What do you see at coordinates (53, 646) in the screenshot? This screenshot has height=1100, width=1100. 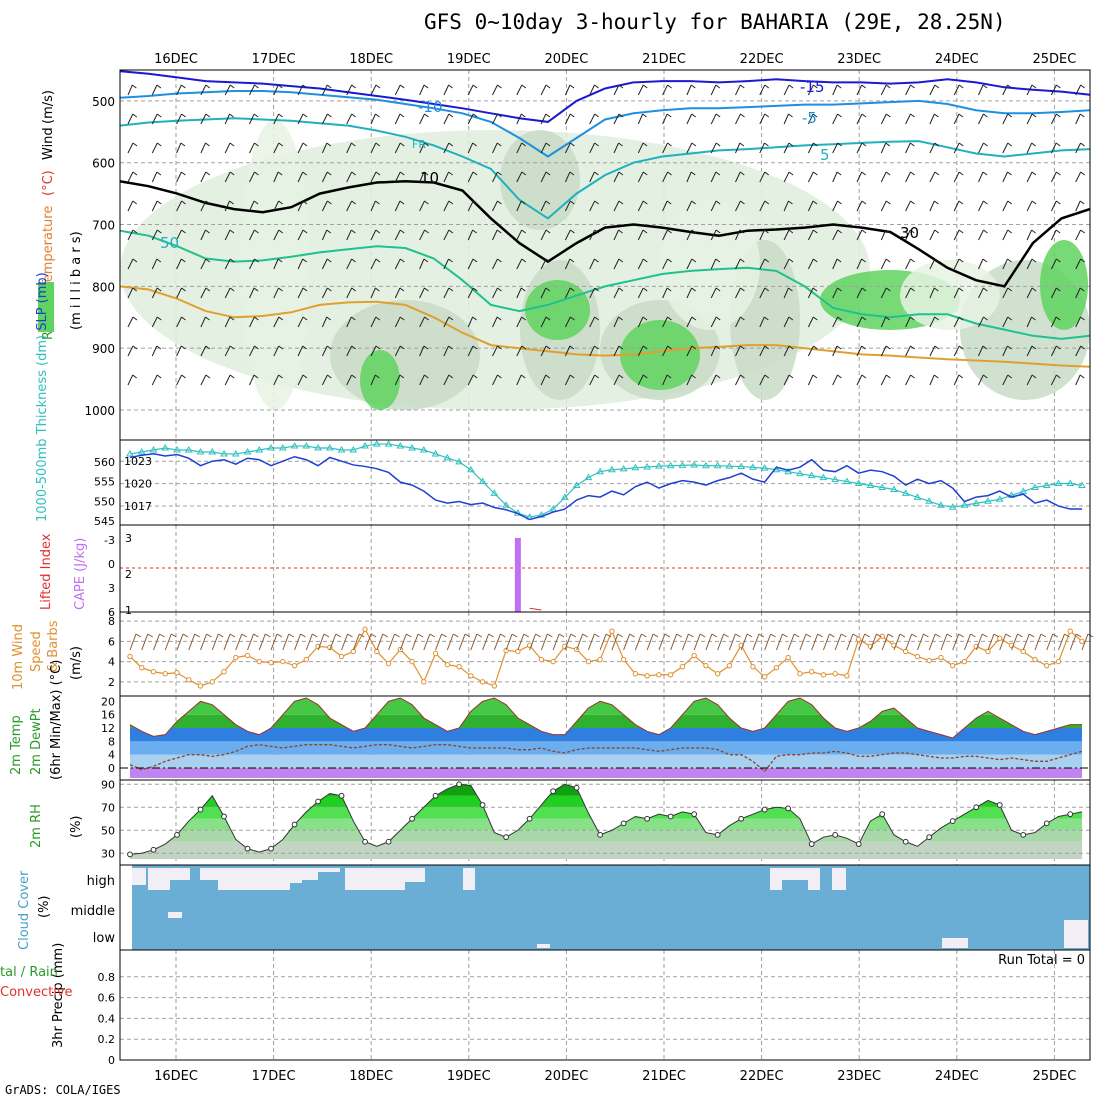 I see `wind-ylabel-part: & Barbs` at bounding box center [53, 646].